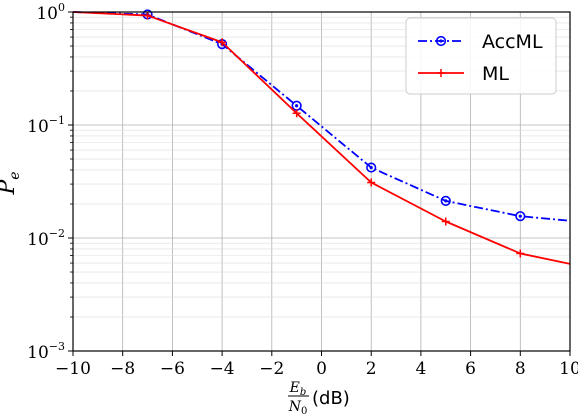  What do you see at coordinates (271, 369) in the screenshot?
I see `x-tick-label: −2` at bounding box center [271, 369].